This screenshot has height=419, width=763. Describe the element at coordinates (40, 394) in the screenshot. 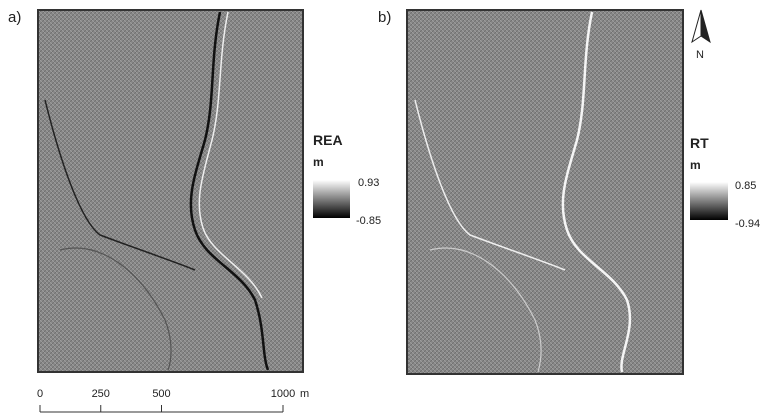

I see `scale-tick-label: 0` at that location.